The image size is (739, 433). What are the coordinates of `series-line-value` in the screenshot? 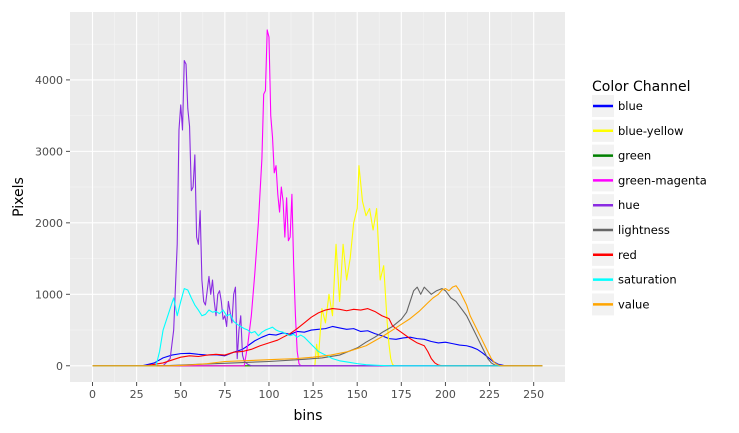 It's located at (317, 326).